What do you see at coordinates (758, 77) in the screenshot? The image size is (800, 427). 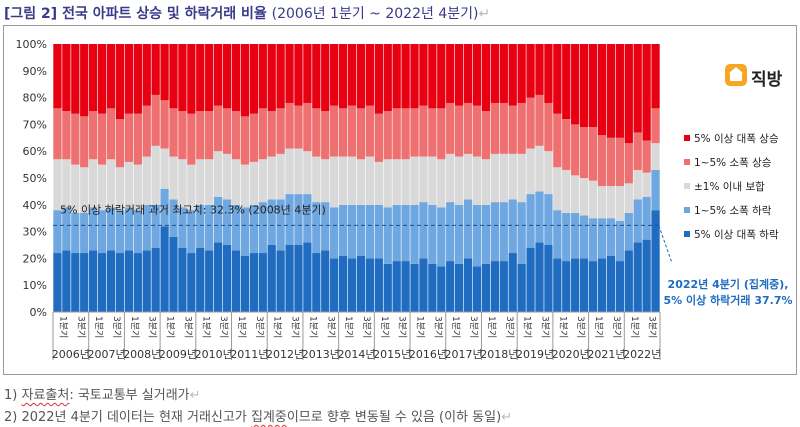 I see `zigbang-logo: 직방` at bounding box center [758, 77].